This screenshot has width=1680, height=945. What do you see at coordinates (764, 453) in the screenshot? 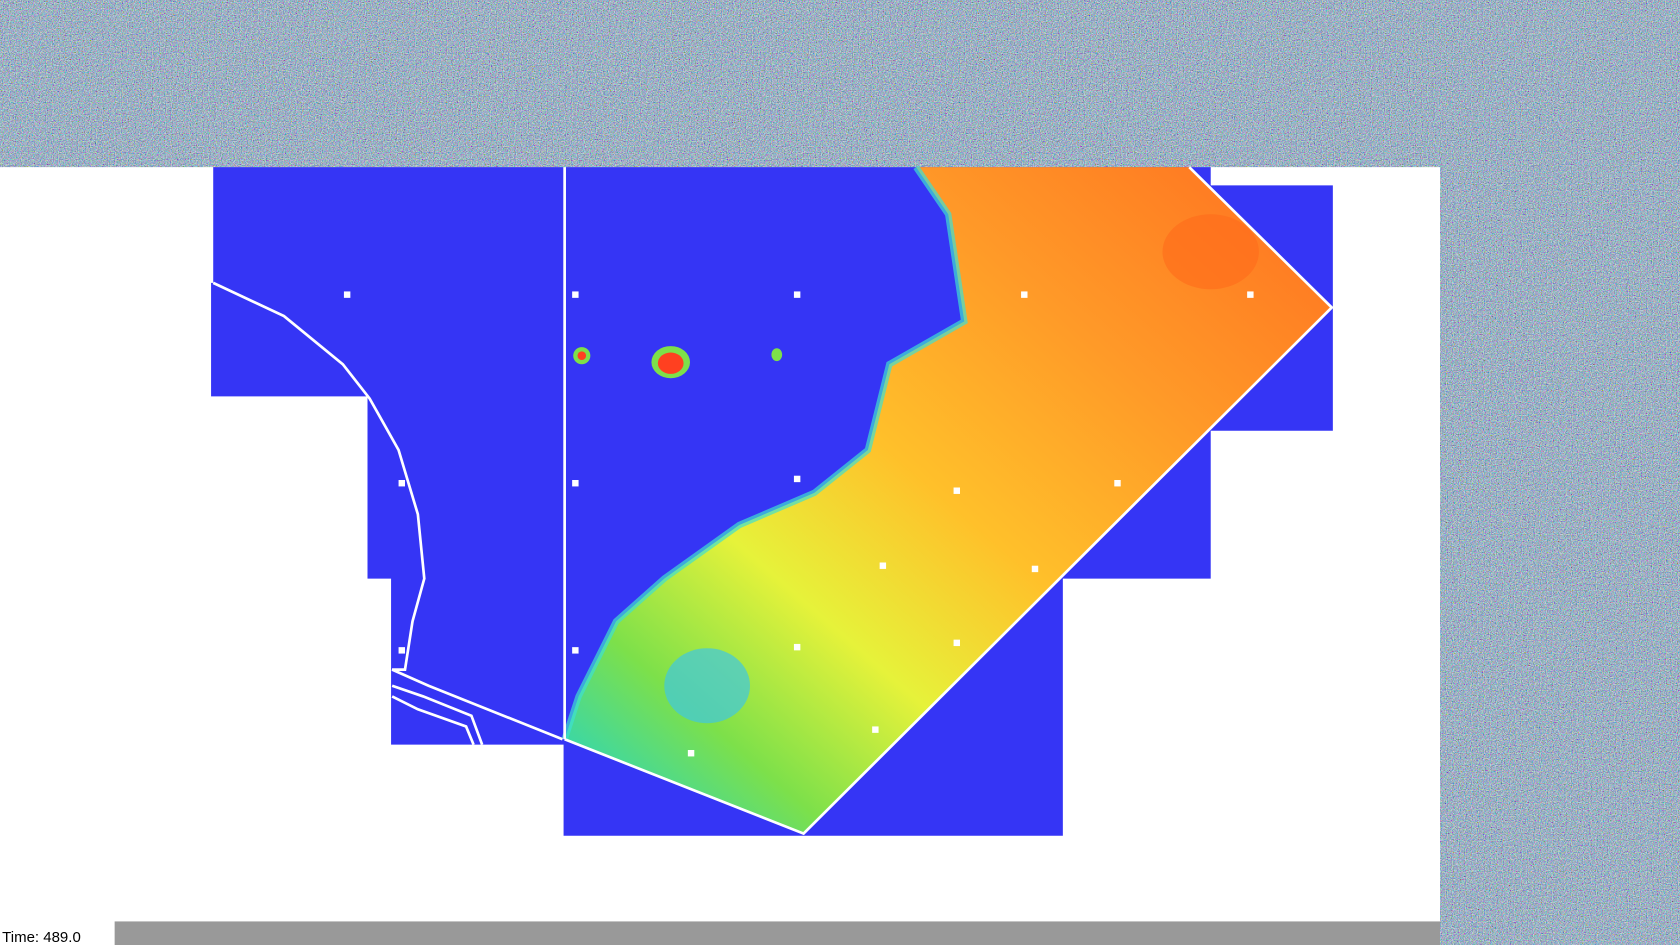
I see `heat-front` at bounding box center [764, 453].